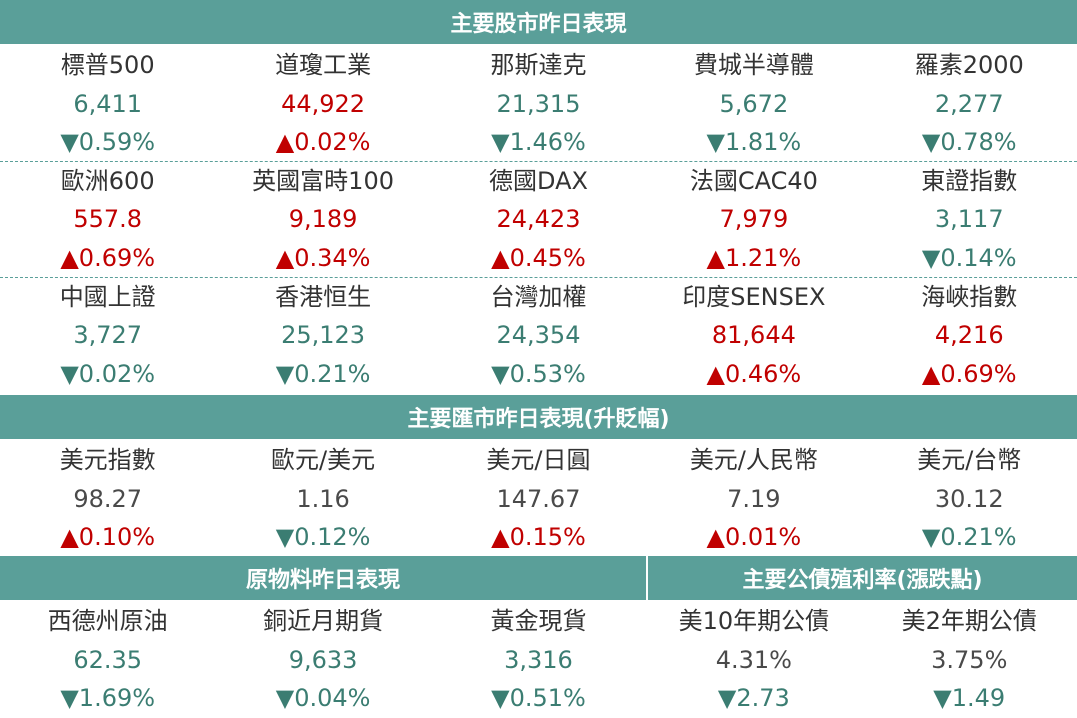 The image size is (1077, 718). Describe the element at coordinates (323, 335) in the screenshot. I see `market-value: 25,123` at that location.